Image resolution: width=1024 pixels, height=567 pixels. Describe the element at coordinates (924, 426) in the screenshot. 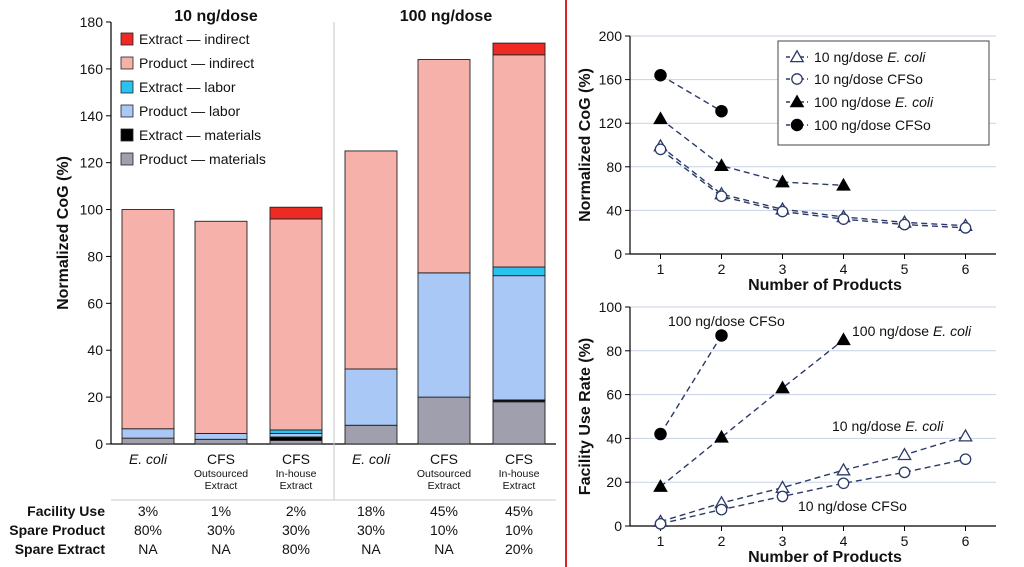

I see `annotation-italic: E. coli` at that location.